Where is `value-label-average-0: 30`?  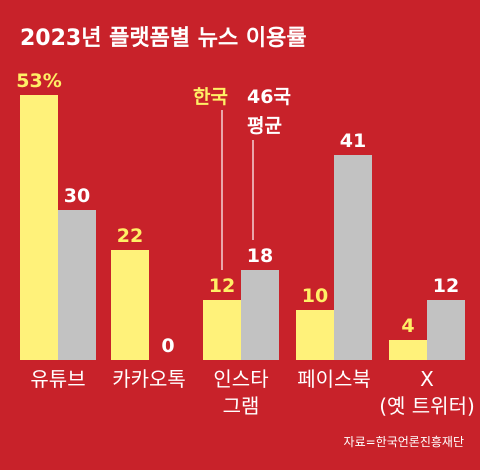
value-label-average-0: 30 is located at coordinates (77, 196).